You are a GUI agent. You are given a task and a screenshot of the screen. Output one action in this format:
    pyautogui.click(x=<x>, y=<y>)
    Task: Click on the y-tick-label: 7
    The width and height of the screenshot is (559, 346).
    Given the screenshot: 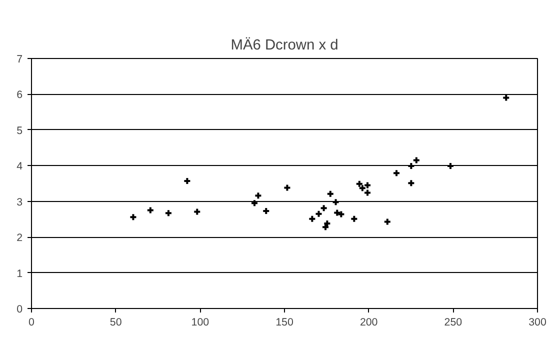 What is the action you would take?
    pyautogui.click(x=19, y=60)
    